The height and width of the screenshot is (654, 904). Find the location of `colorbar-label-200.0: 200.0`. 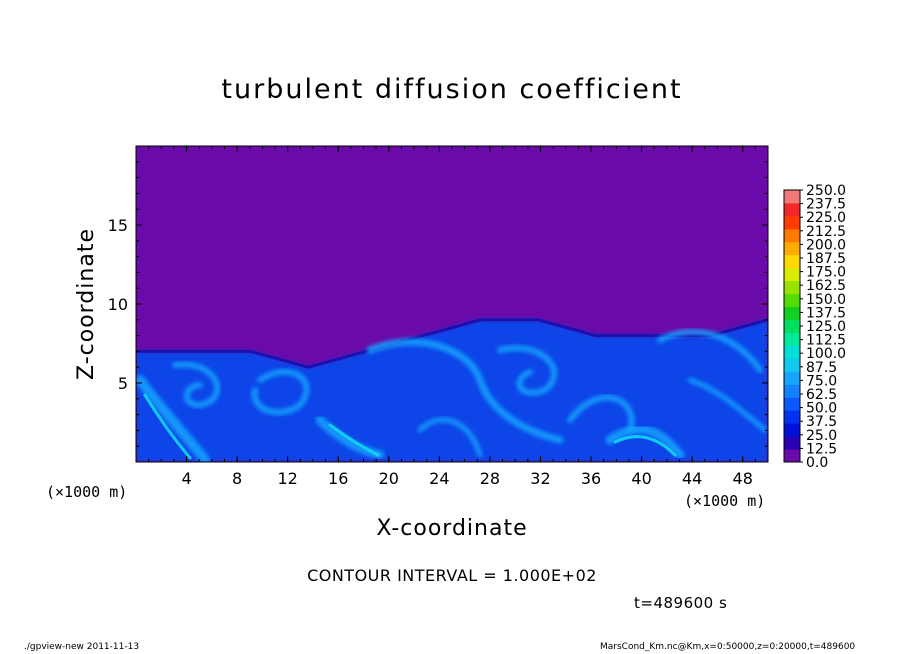

colorbar-label-200.0: 200.0 is located at coordinates (826, 245).